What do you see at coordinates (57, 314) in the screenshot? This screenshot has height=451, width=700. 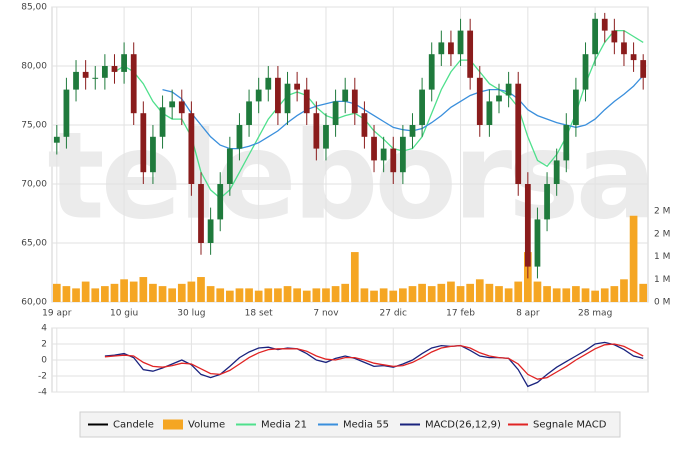 I see `x-tick-label: 19 apr` at bounding box center [57, 314].